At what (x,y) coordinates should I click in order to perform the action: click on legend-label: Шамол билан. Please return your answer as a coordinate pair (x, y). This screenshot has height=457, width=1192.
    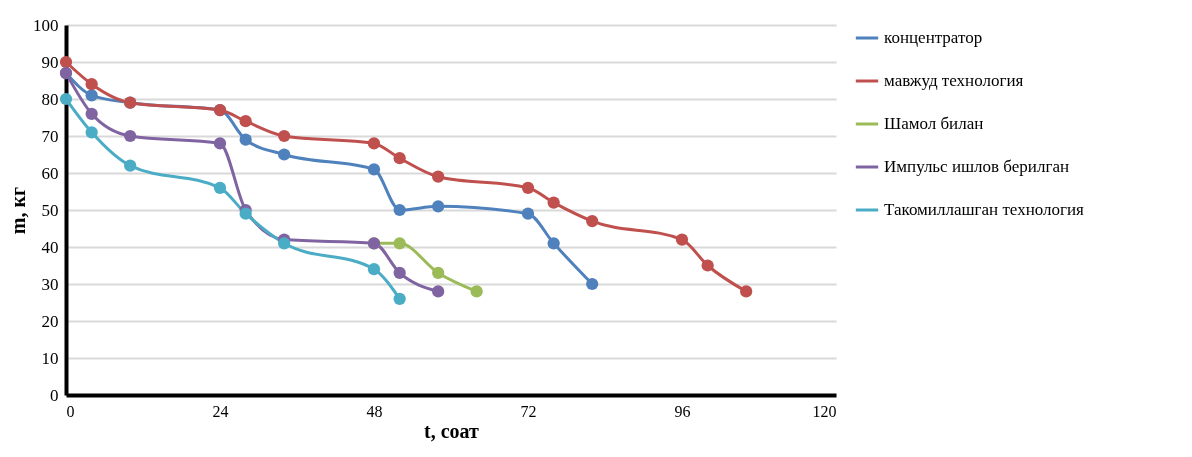
    Looking at the image, I should click on (934, 123).